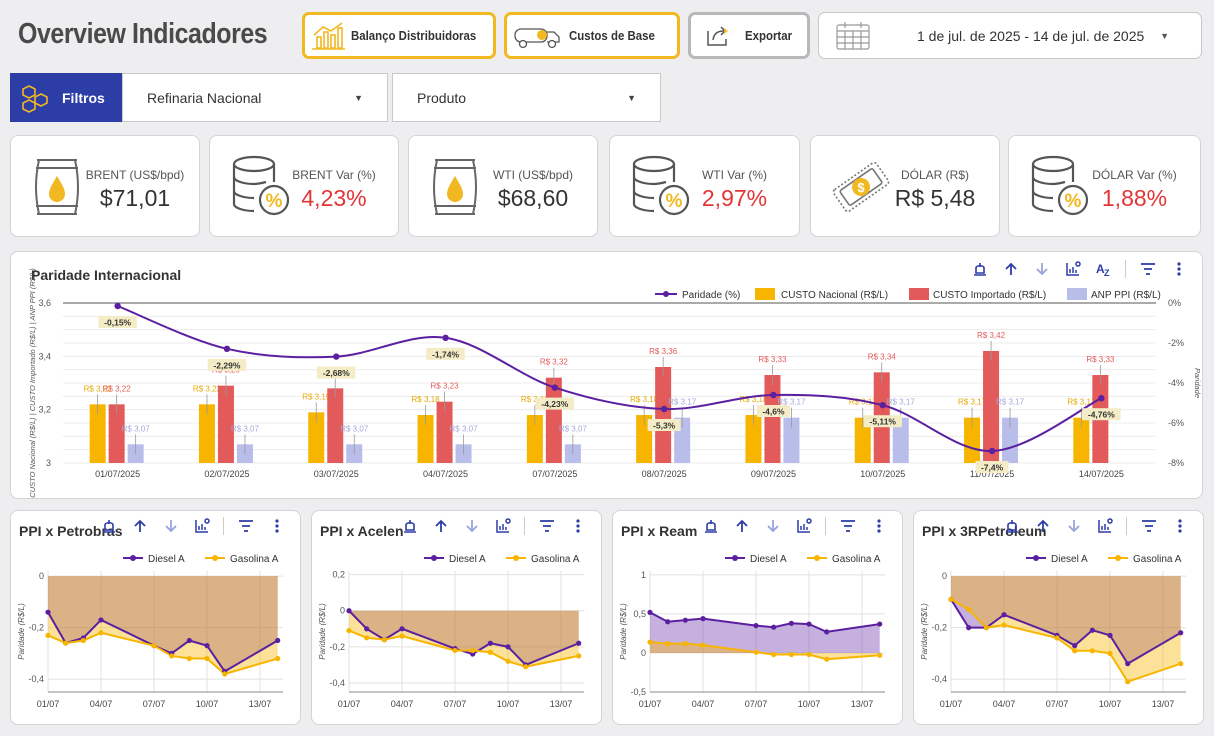  What do you see at coordinates (882, 474) in the screenshot?
I see `x-tick-label: 10/07/2025` at bounding box center [882, 474].